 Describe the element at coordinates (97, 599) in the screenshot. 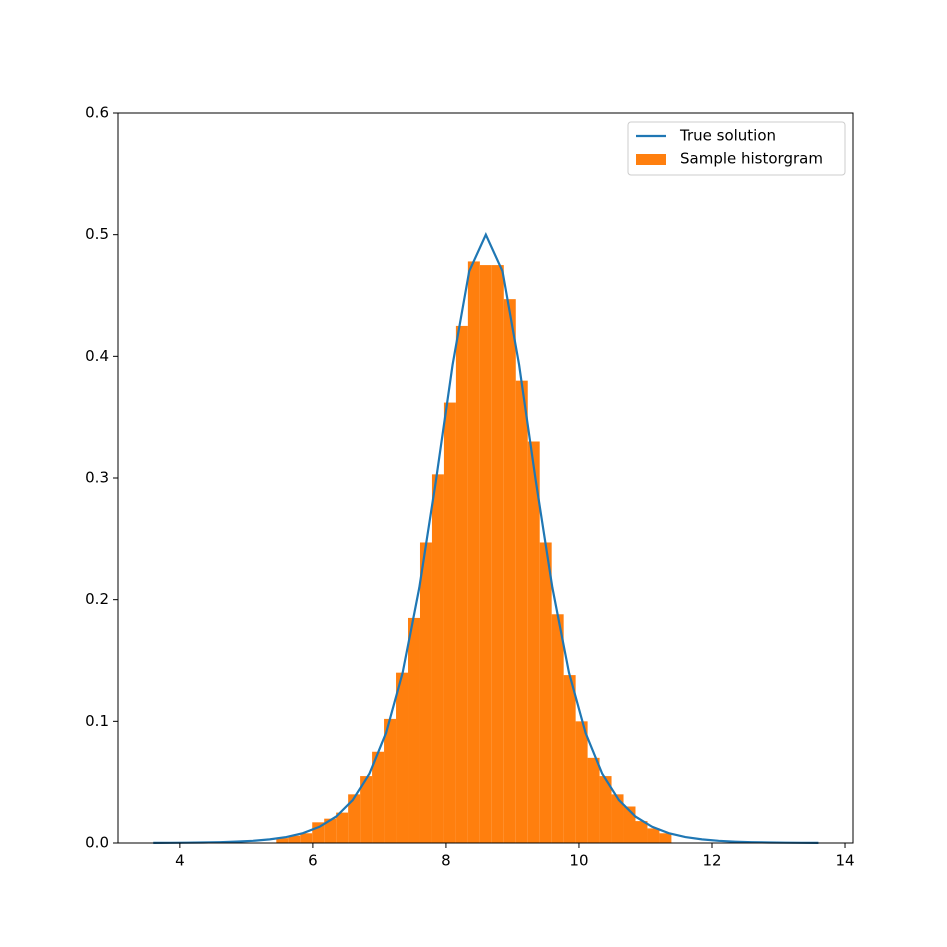

I see `y-tick-label: 0.2` at that location.